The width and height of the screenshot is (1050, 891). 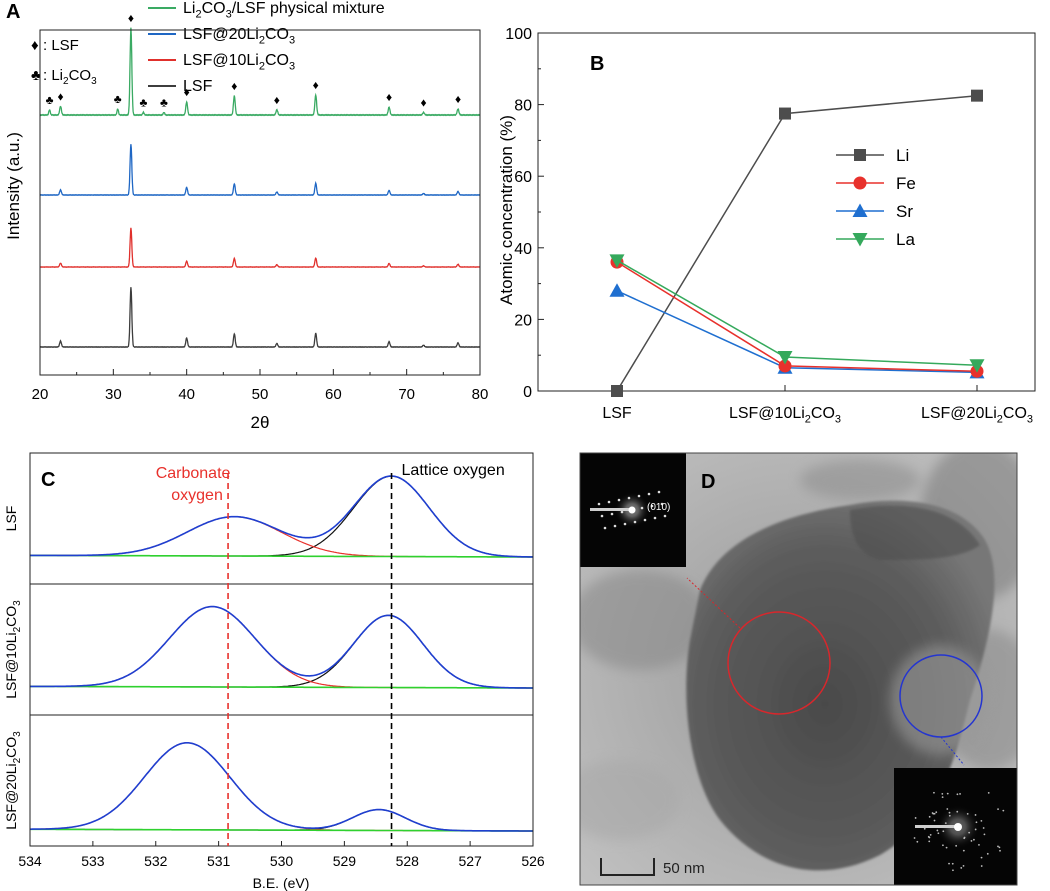 I want to click on y-tick-label: 20, so click(x=523, y=320).